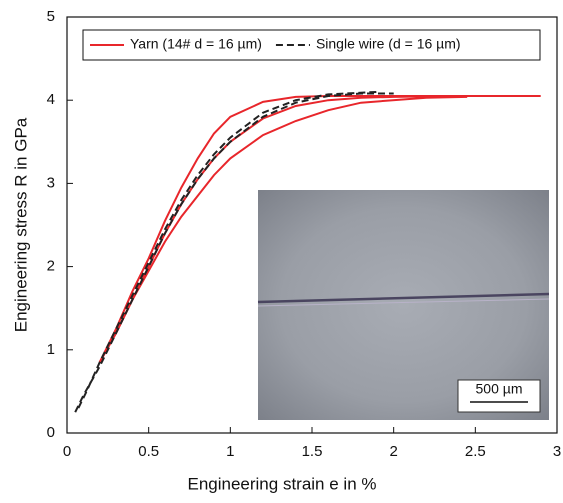  Describe the element at coordinates (51, 266) in the screenshot. I see `y-tick-label: 2` at that location.